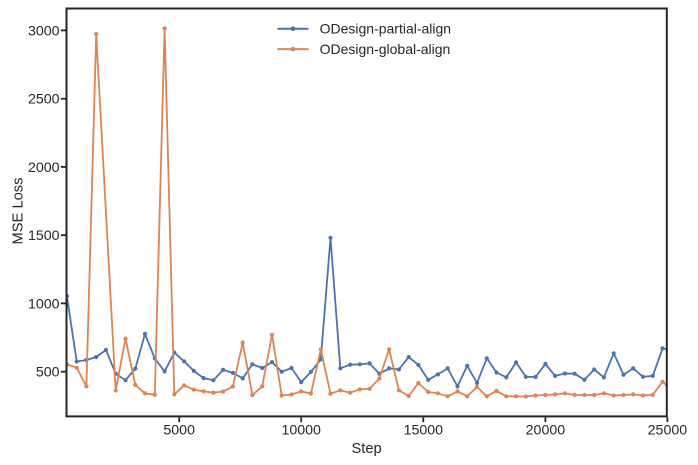  Describe the element at coordinates (546, 431) in the screenshot. I see `svg-text: 20000` at that location.